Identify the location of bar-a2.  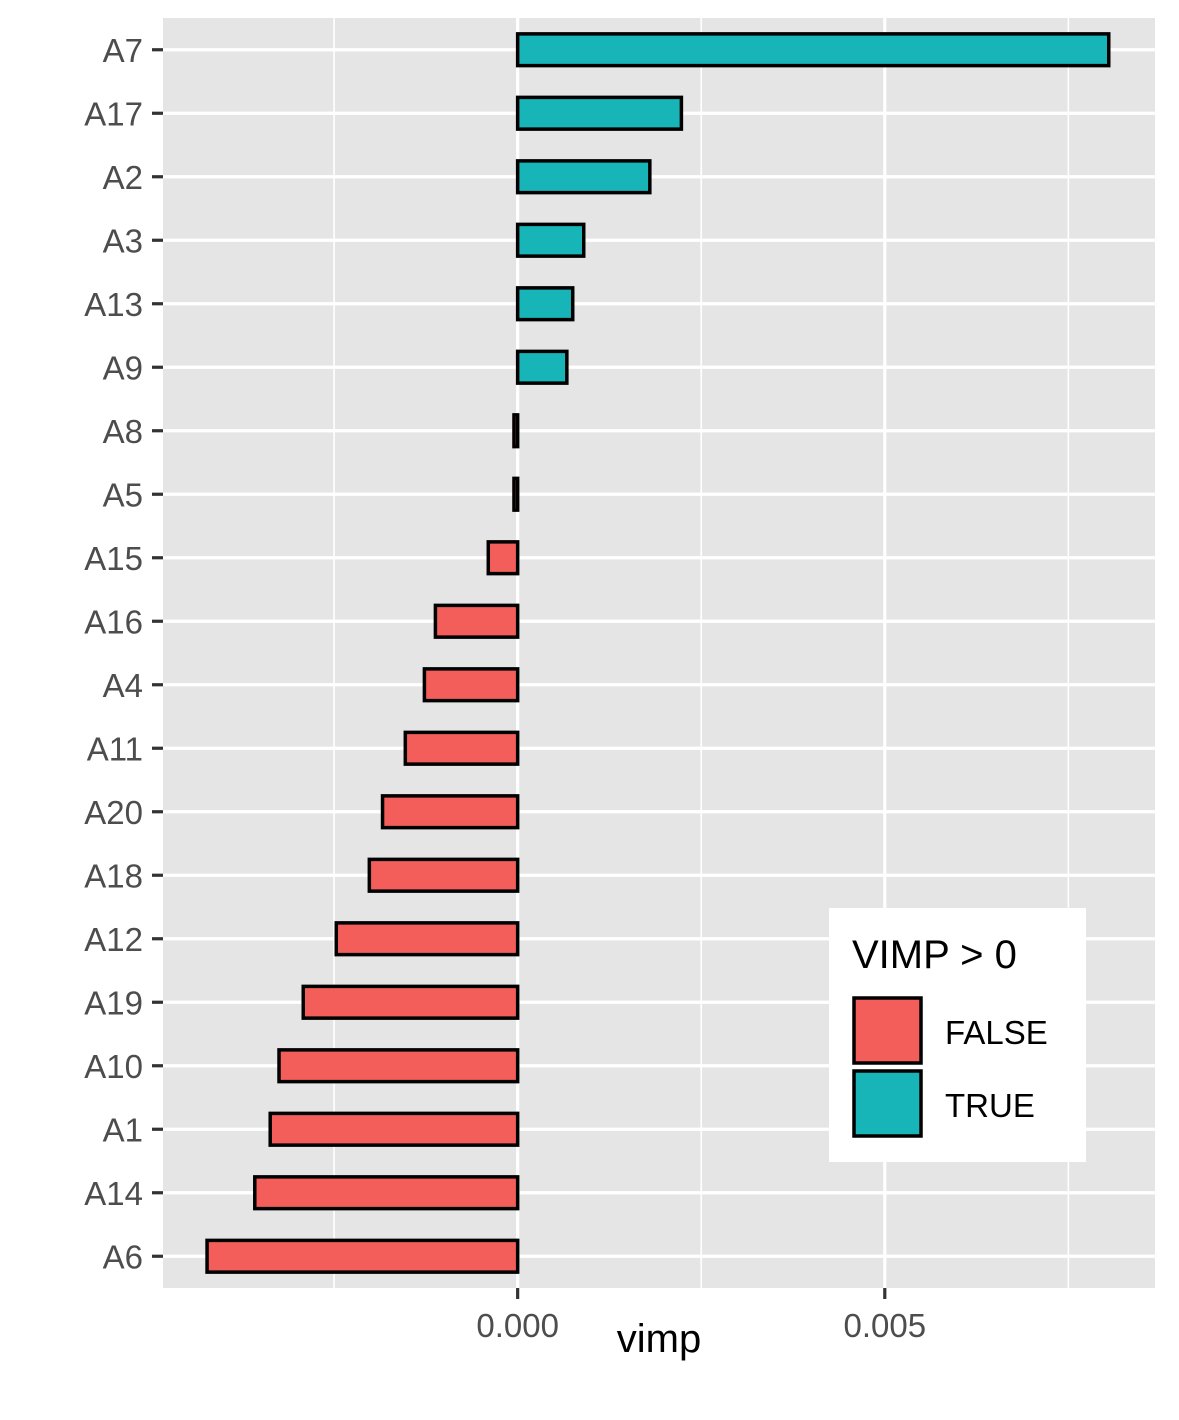
(583, 177).